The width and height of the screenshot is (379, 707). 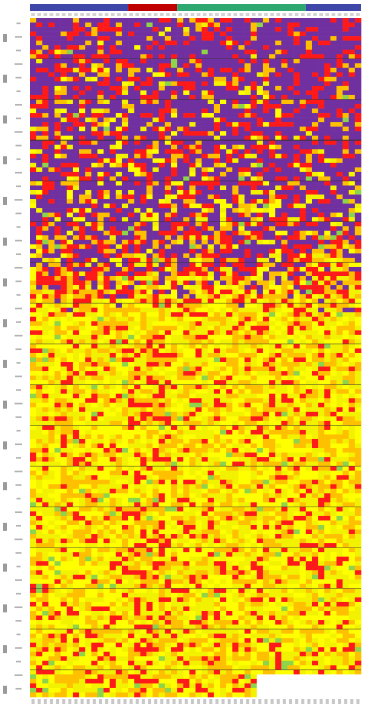 What do you see at coordinates (5, 486) in the screenshot?
I see `row-group-label-mark` at bounding box center [5, 486].